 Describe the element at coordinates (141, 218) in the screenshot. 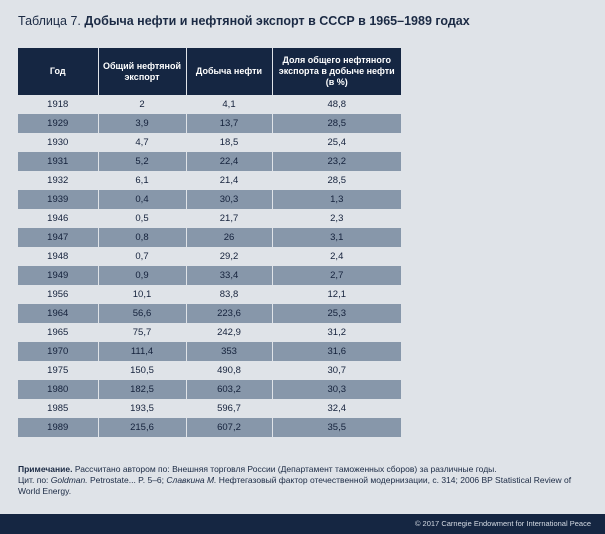

I see `cell-total-export: 0,5` at that location.